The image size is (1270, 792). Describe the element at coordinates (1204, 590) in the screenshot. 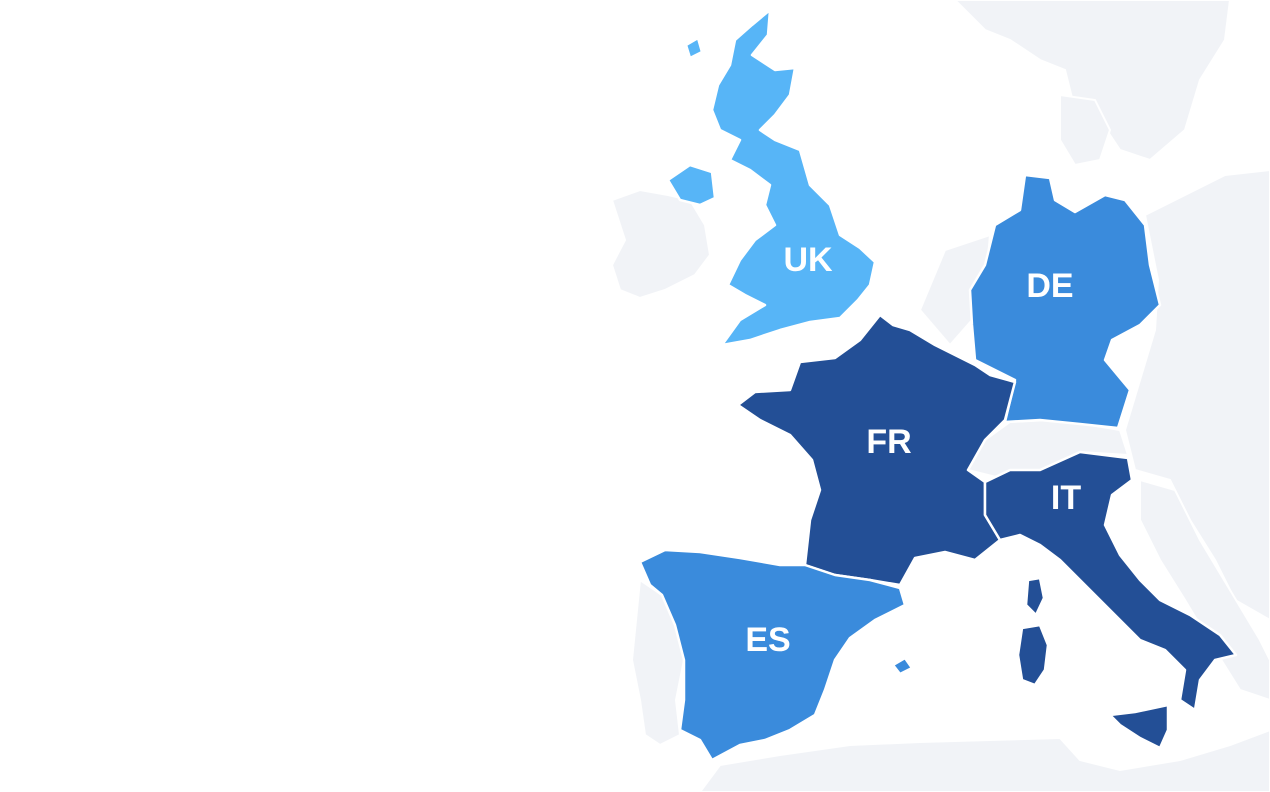

I see `land-balkans` at that location.